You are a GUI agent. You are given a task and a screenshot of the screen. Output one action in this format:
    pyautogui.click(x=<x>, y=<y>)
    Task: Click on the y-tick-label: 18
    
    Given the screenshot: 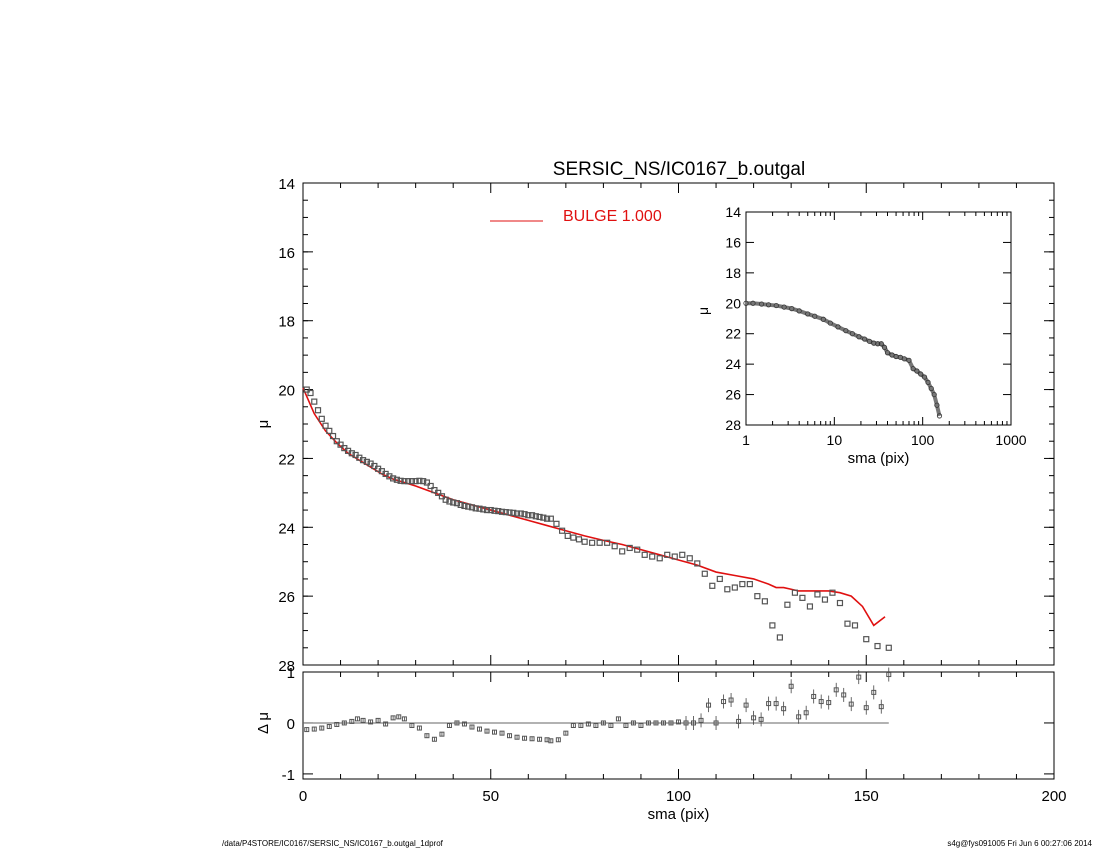 What is the action you would take?
    pyautogui.click(x=286, y=322)
    